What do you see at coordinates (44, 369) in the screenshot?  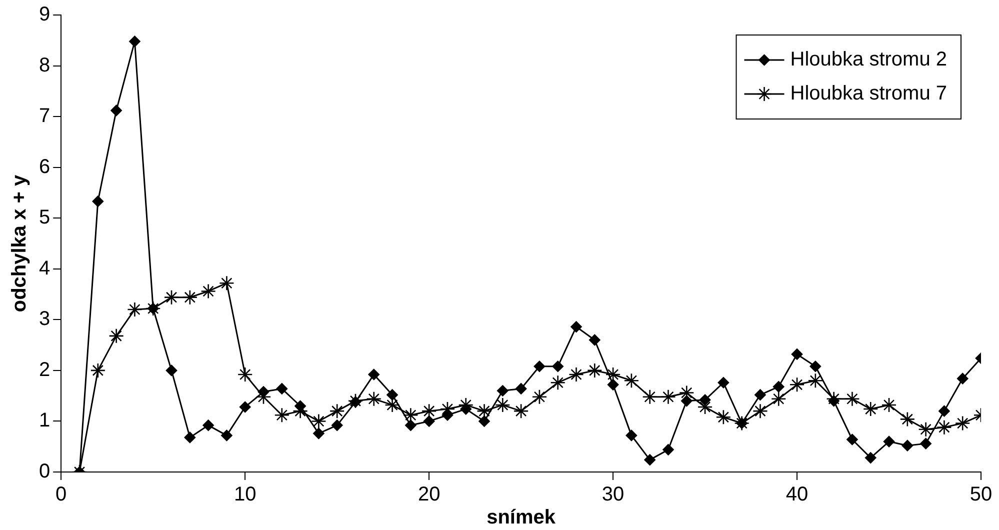 I see `y-tick-label: 2` at bounding box center [44, 369].